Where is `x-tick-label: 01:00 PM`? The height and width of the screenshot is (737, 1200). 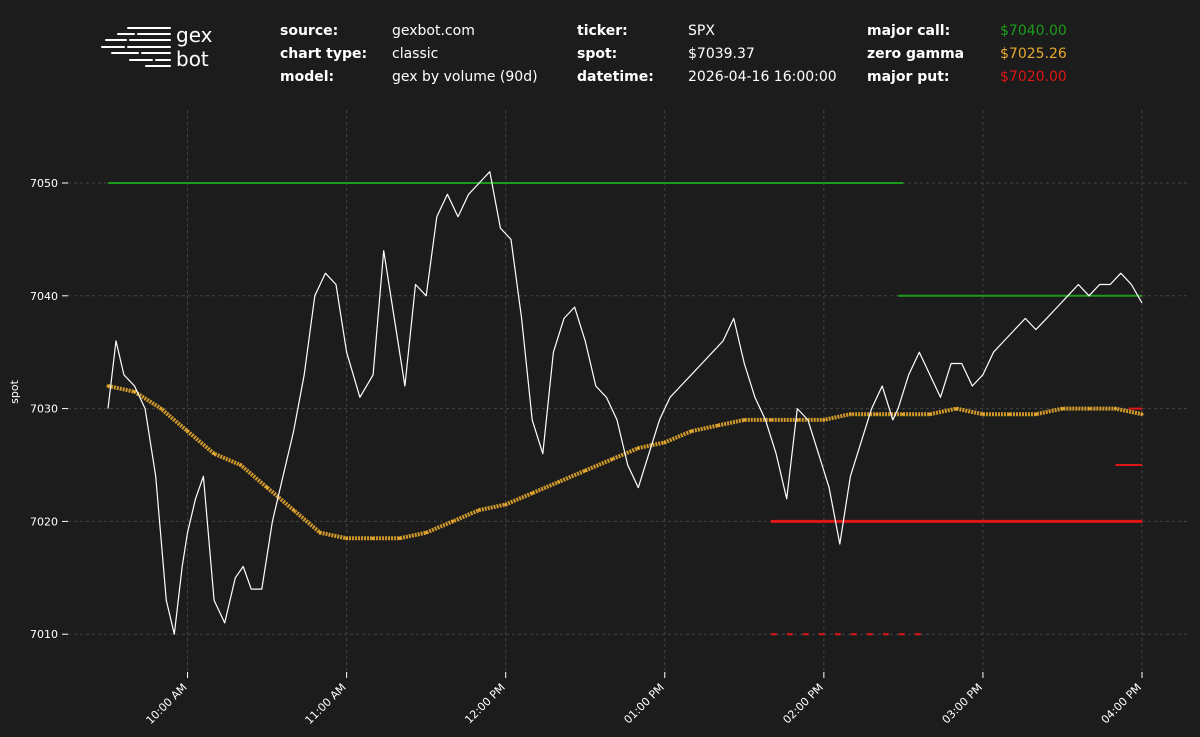
x-tick-label: 01:00 PM is located at coordinates (643, 703).